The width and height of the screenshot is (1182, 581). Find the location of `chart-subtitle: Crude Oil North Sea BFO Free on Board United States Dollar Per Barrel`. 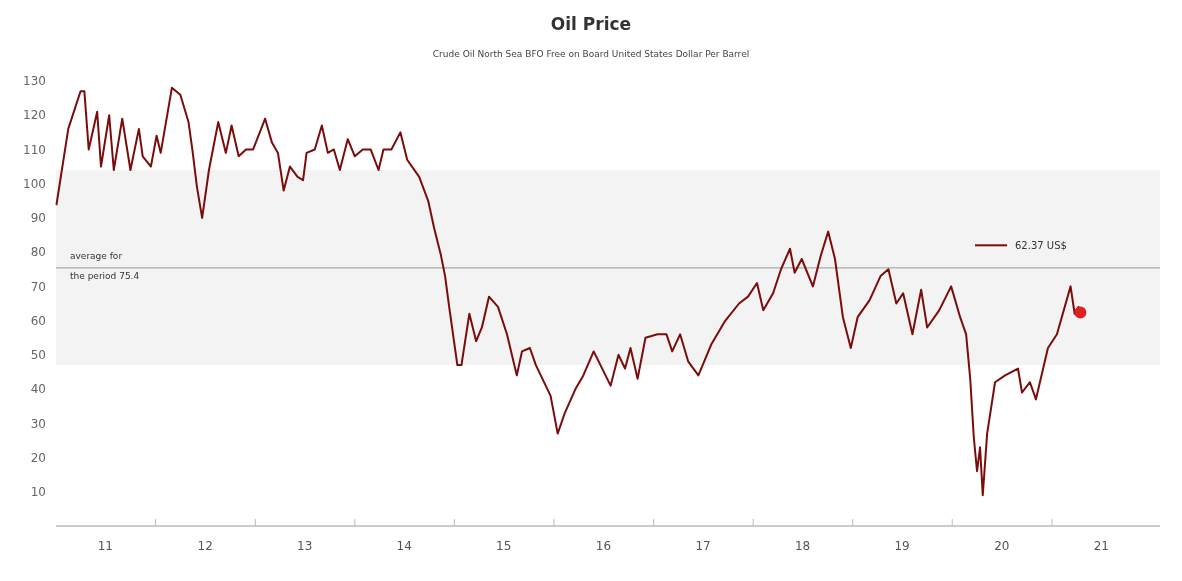

chart-subtitle: Crude Oil North Sea BFO Free on Board United States Dollar Per Barrel is located at coordinates (591, 54).